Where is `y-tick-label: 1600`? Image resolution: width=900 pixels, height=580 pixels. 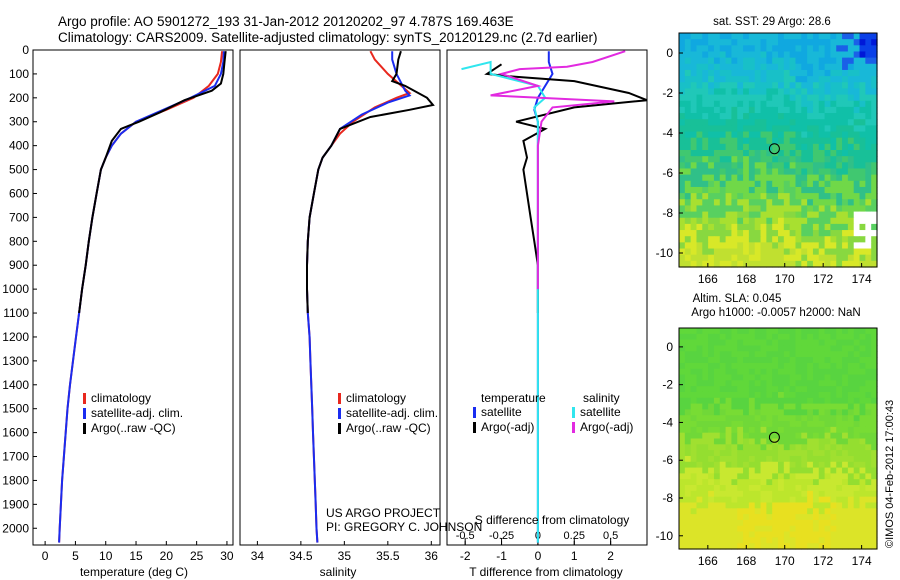
y-tick-label: 1600 is located at coordinates (15, 433).